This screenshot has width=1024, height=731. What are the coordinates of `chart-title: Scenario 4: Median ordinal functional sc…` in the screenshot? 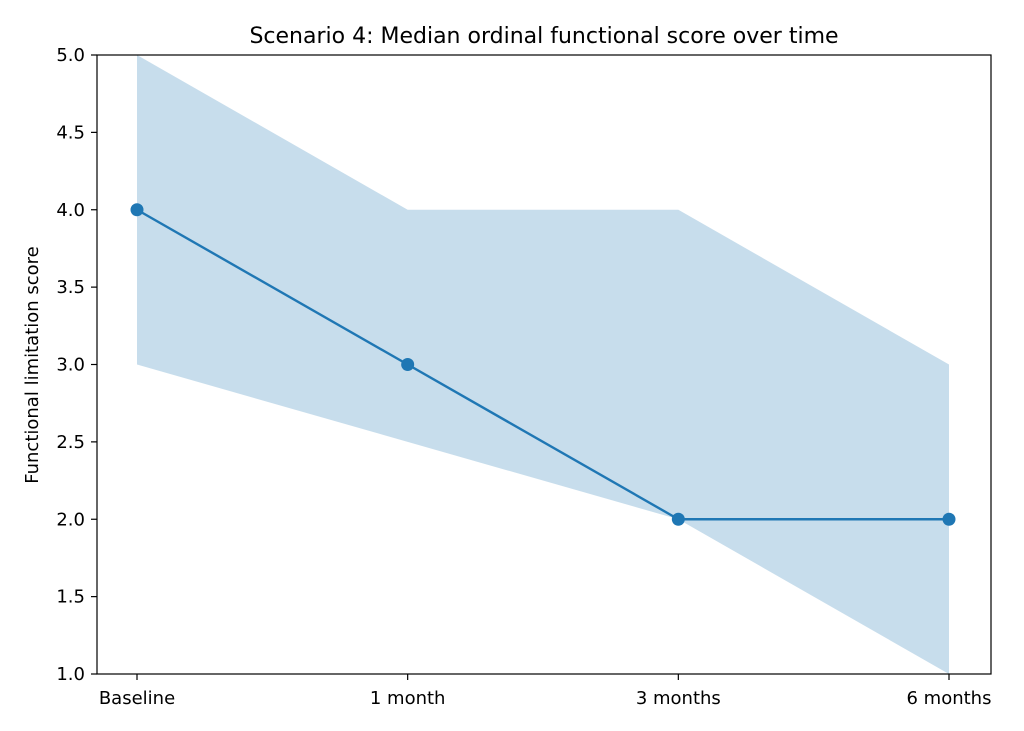 It's located at (543, 36).